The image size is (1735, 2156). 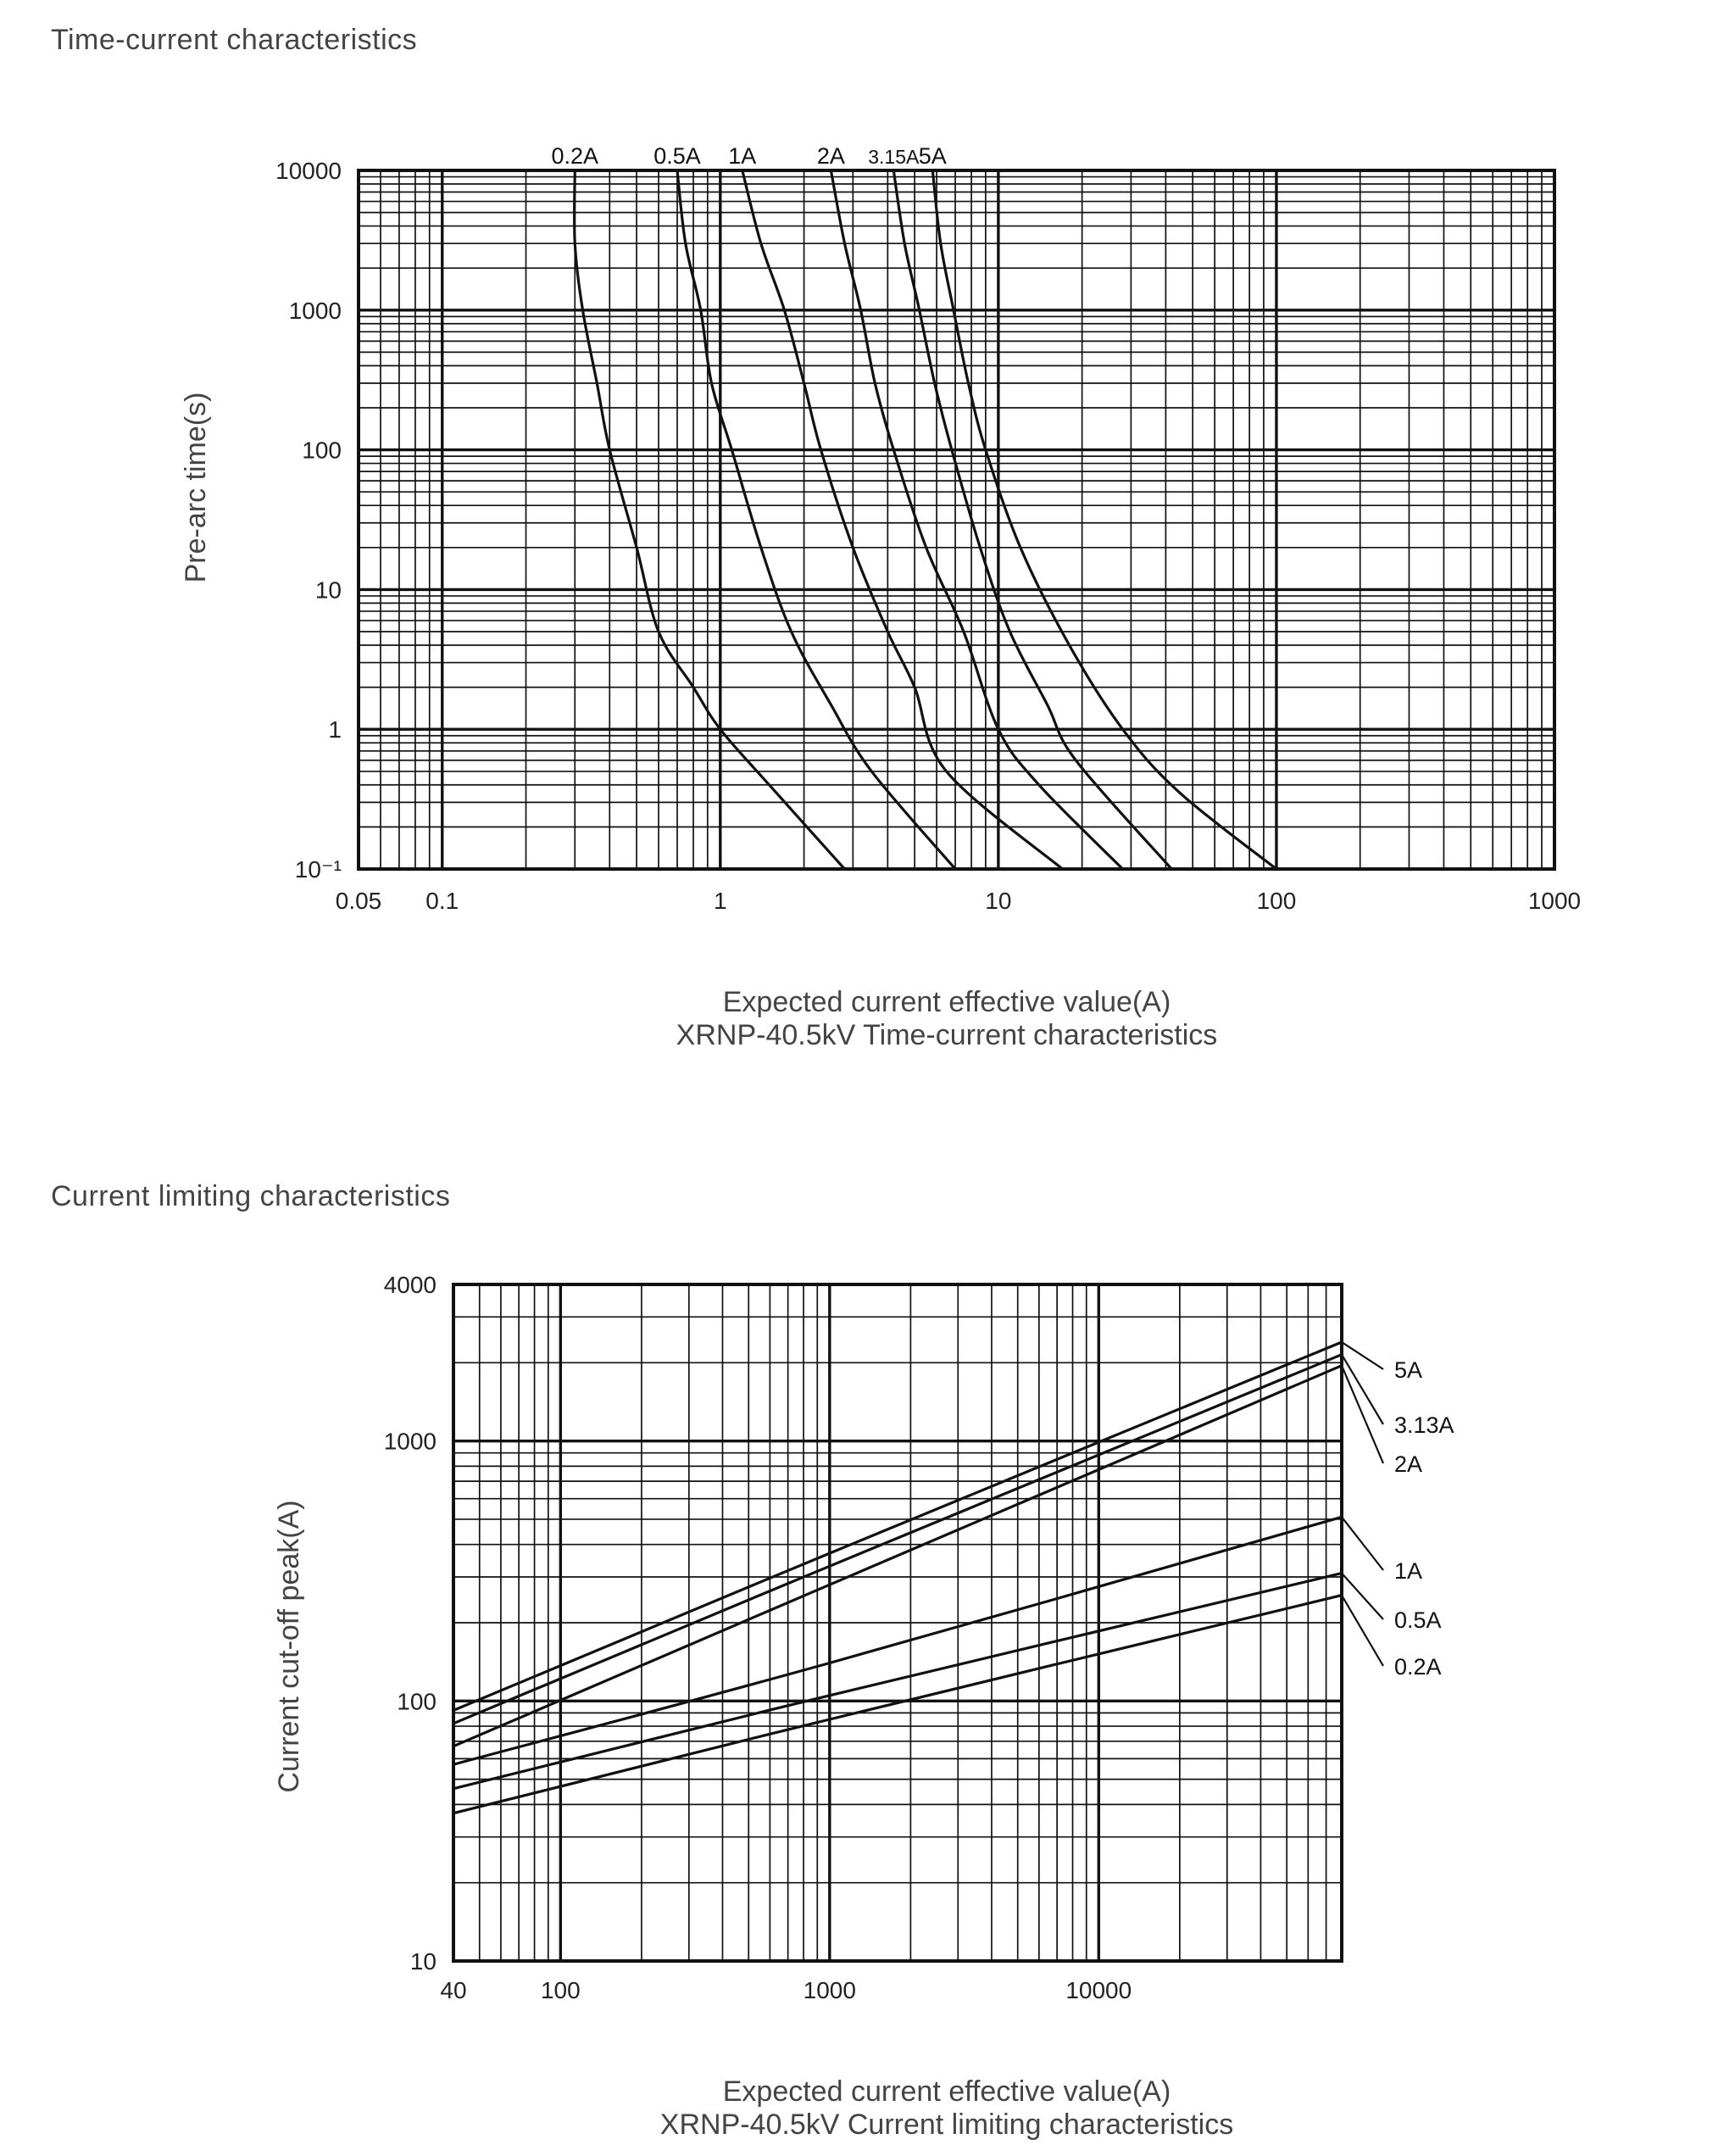 I want to click on y-tick-label: 1, so click(x=335, y=729).